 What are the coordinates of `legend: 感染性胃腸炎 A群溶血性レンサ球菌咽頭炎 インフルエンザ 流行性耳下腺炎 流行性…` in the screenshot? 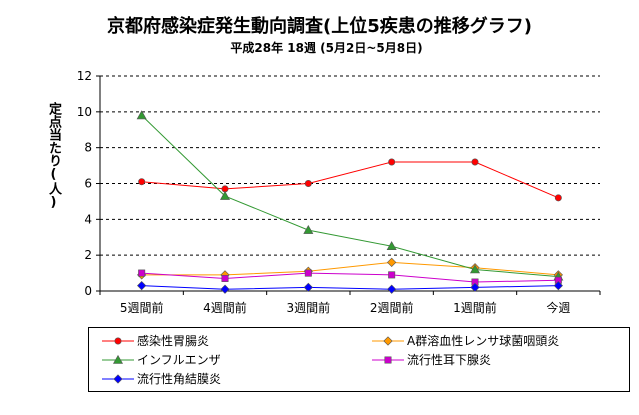 It's located at (359, 359).